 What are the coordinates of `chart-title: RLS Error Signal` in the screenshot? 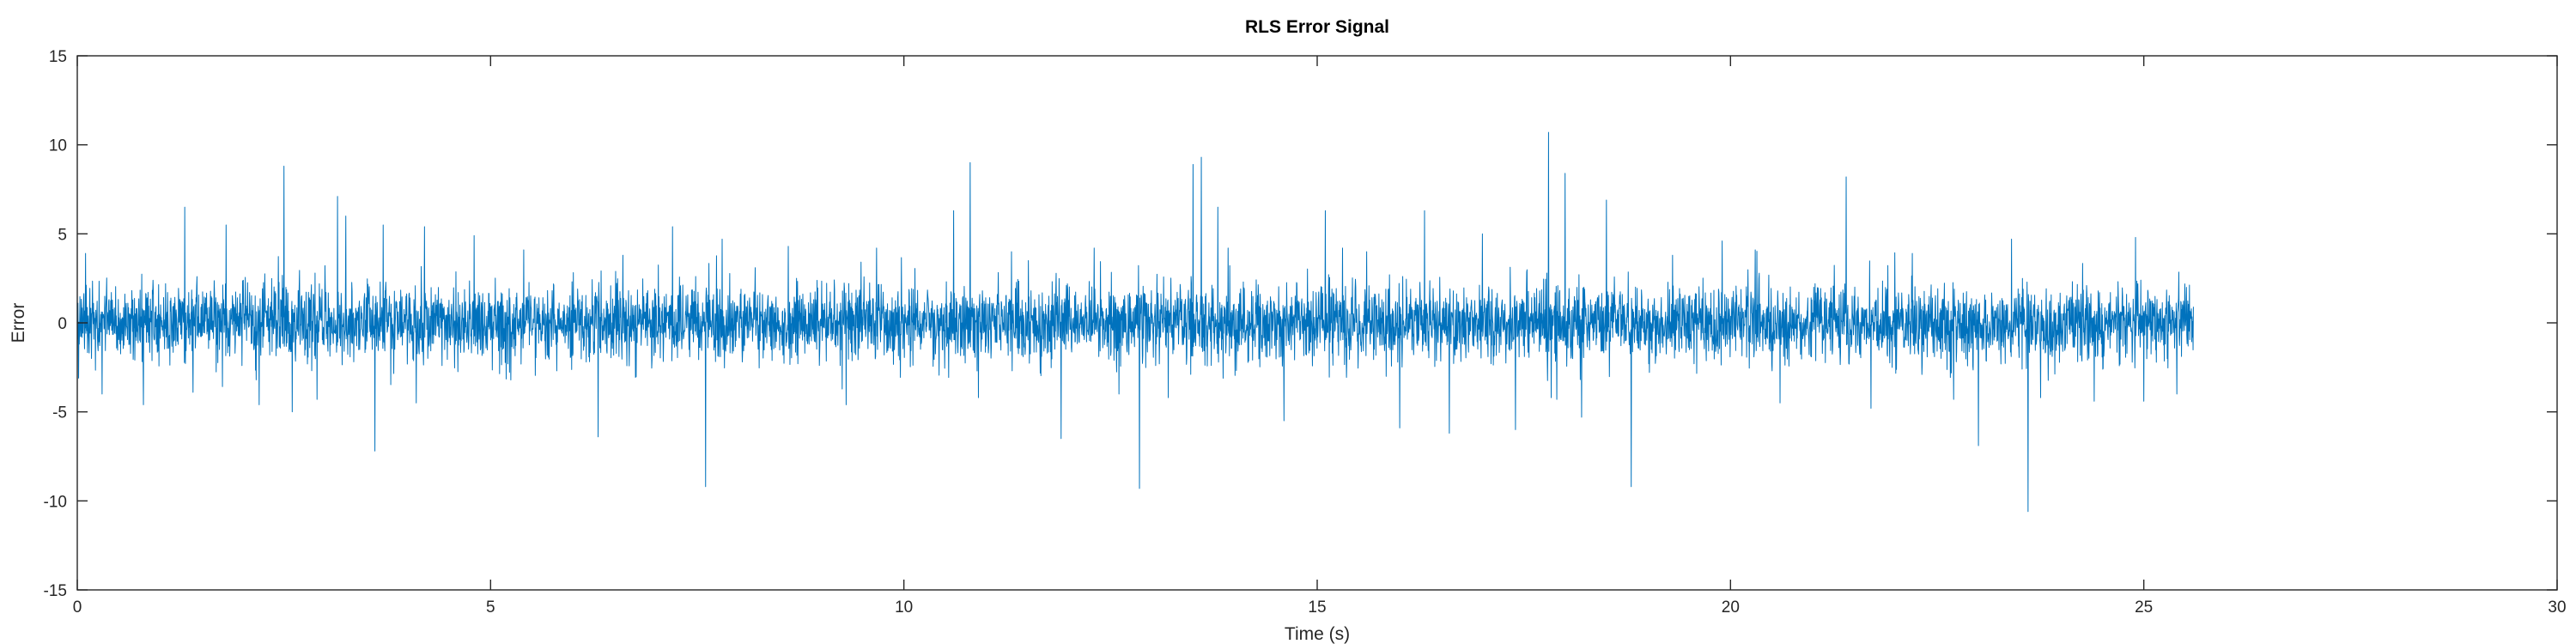 It's located at (1317, 27).